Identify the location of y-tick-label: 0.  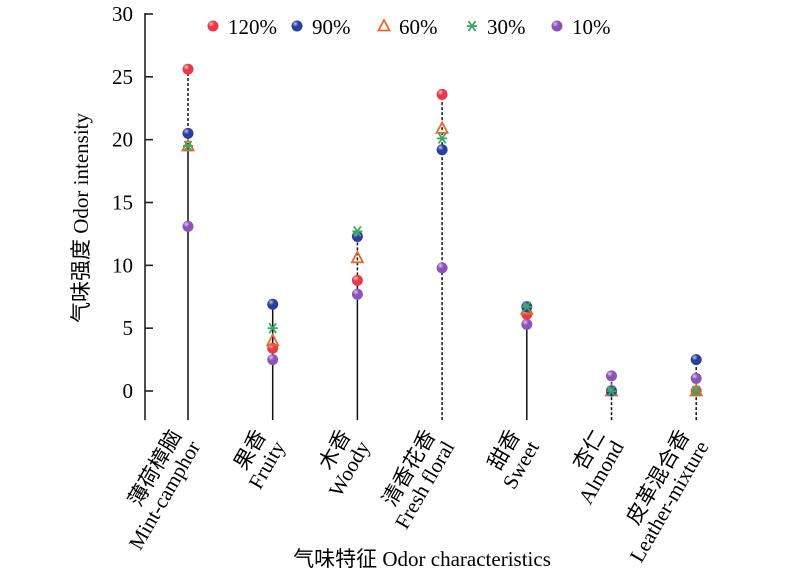
(128, 391).